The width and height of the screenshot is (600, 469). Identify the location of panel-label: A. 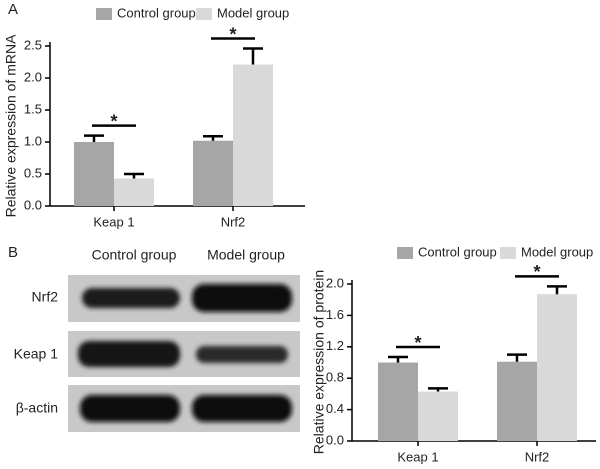
(13, 9).